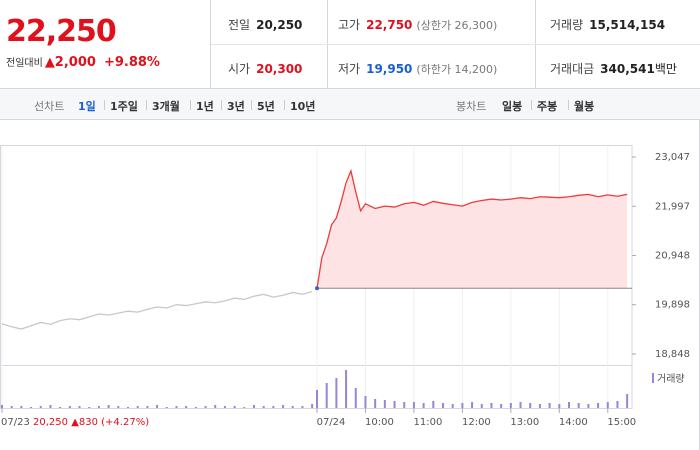  What do you see at coordinates (512, 106) in the screenshot?
I see `tab: 일봉` at bounding box center [512, 106].